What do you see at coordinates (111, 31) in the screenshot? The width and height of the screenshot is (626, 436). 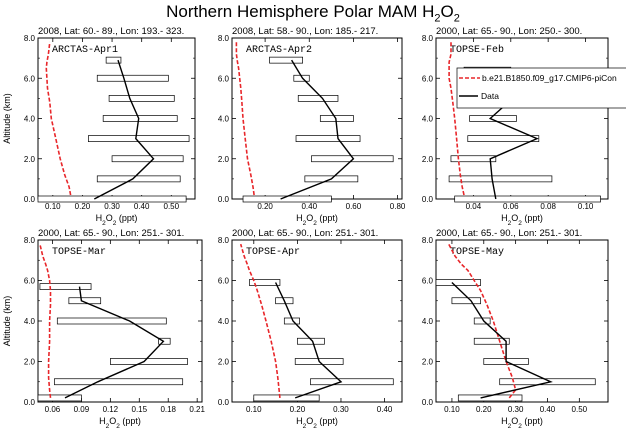 I see `panel-header: 2008, Lat: 60.- 89., Lon: 193.- 323.` at bounding box center [111, 31].